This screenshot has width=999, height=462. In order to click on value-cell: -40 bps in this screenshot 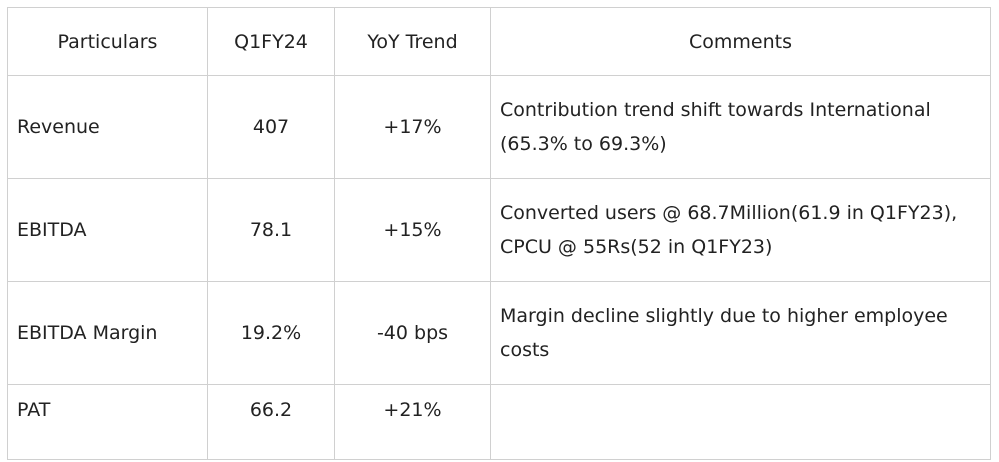, I will do `click(412, 333)`.